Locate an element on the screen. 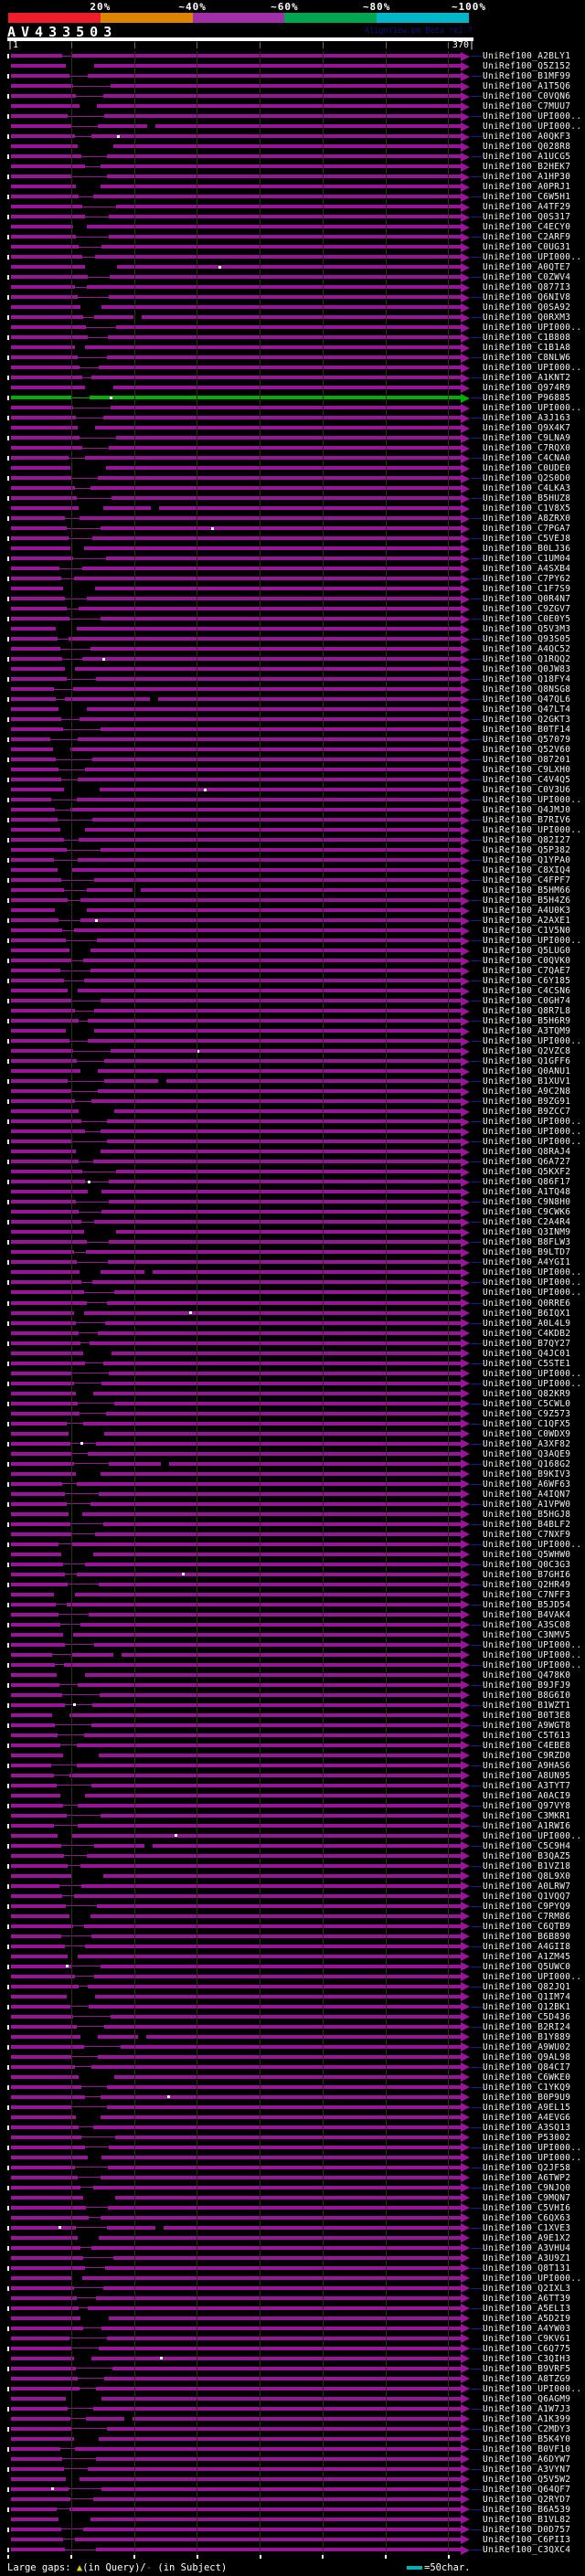 This screenshot has height=2576, width=585. hit-label: UniRef100_C9LNA9 is located at coordinates (527, 438).